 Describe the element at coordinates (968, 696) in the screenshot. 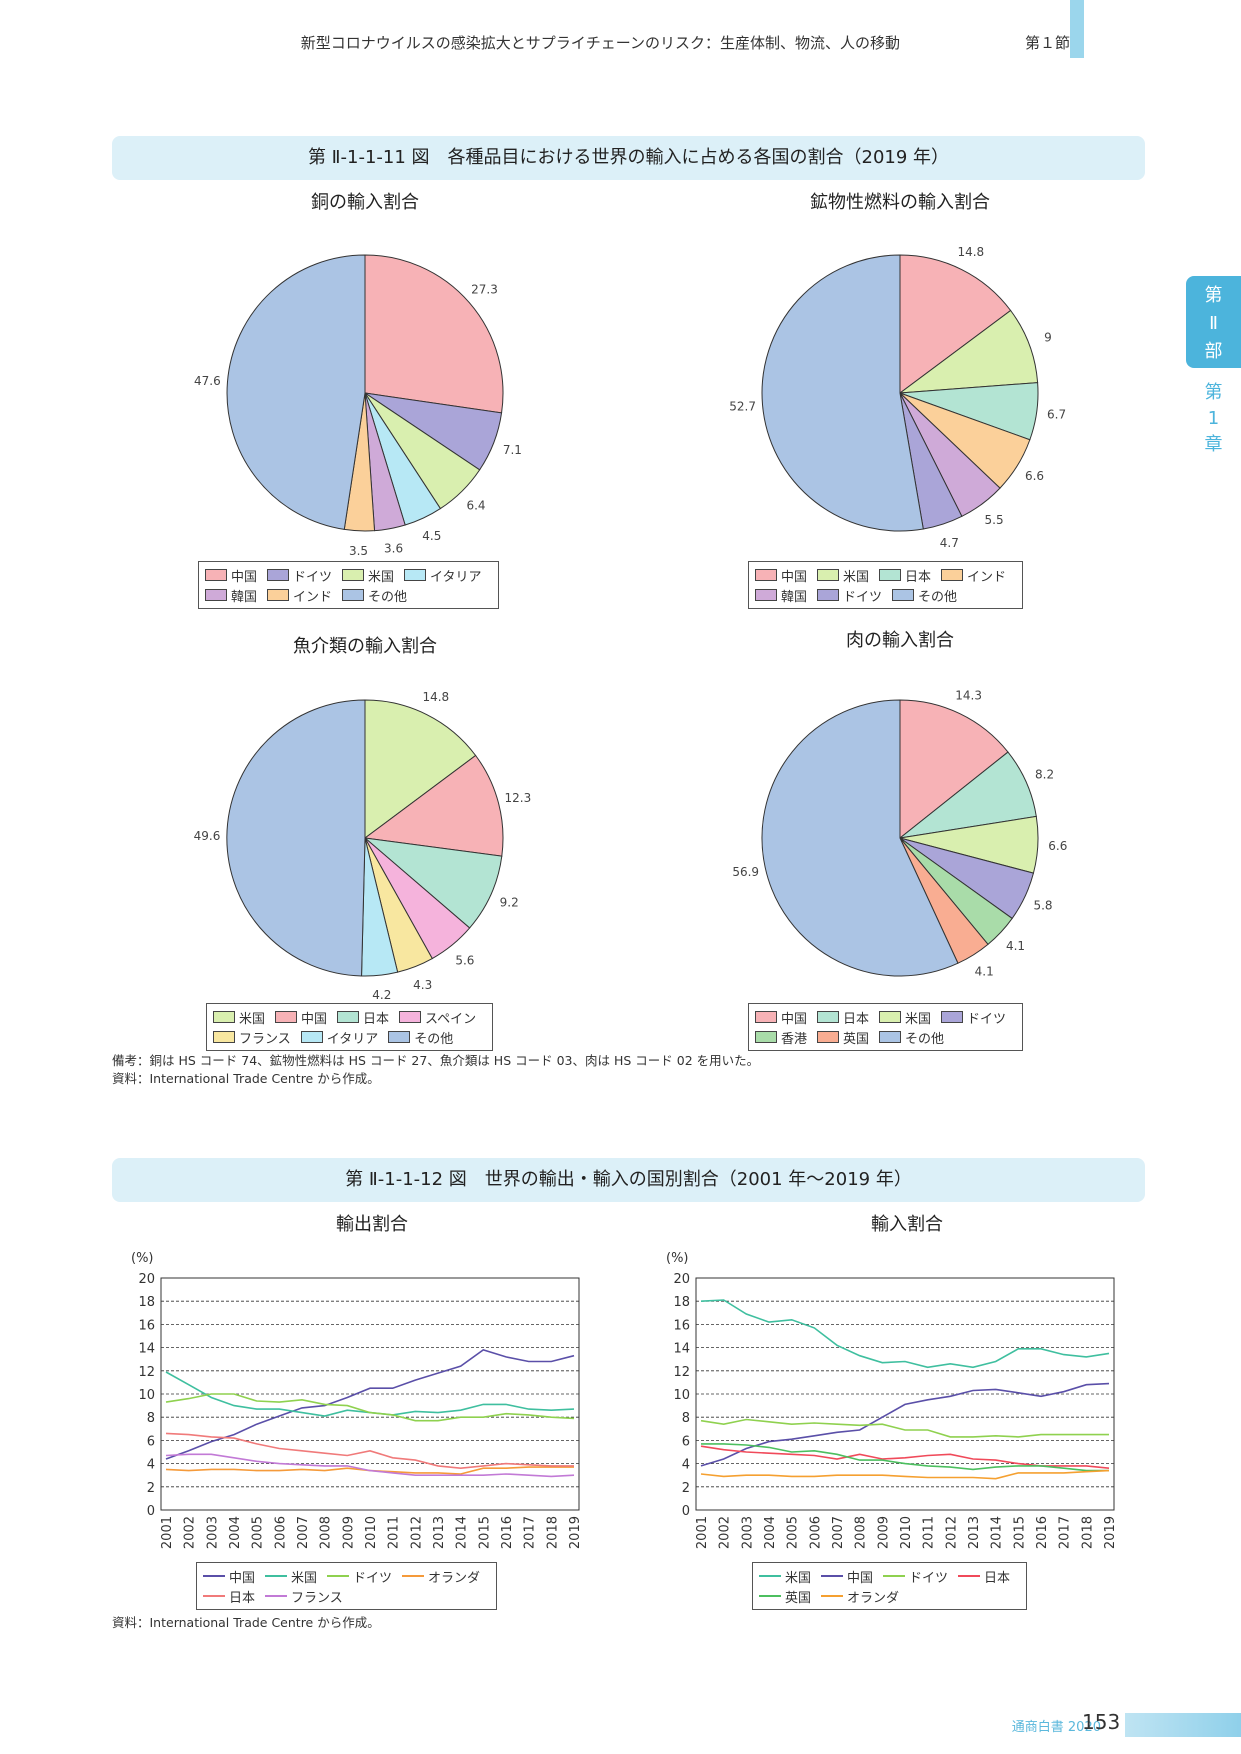

I see `pie-value-label: 14.3` at that location.